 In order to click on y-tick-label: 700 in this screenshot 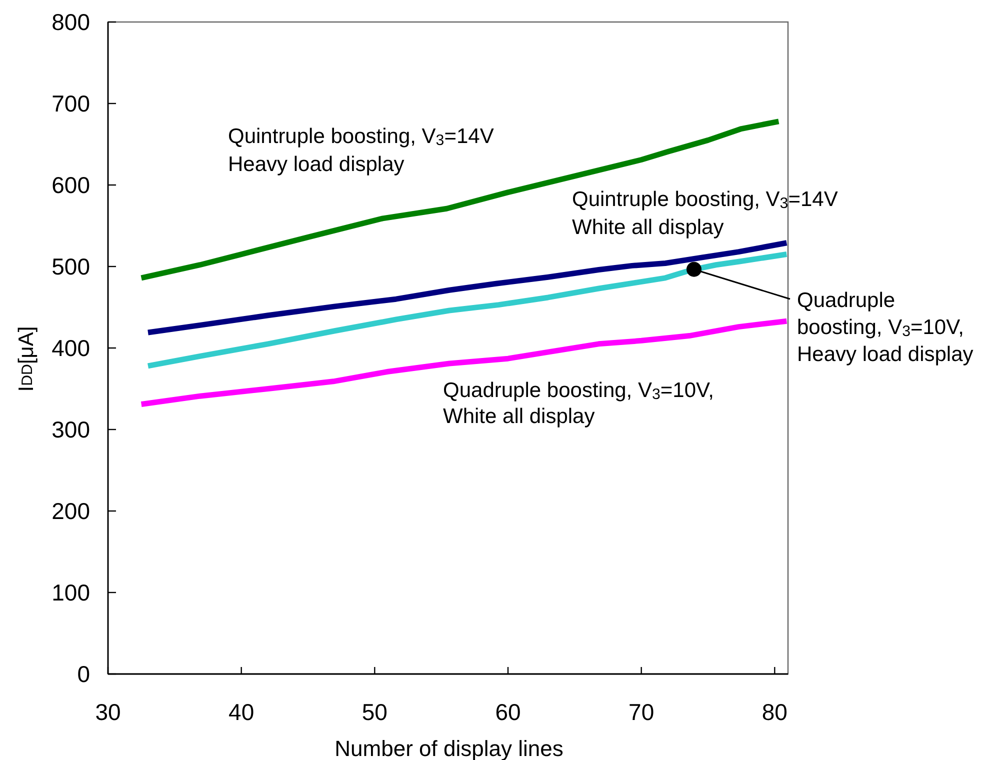, I will do `click(71, 103)`.